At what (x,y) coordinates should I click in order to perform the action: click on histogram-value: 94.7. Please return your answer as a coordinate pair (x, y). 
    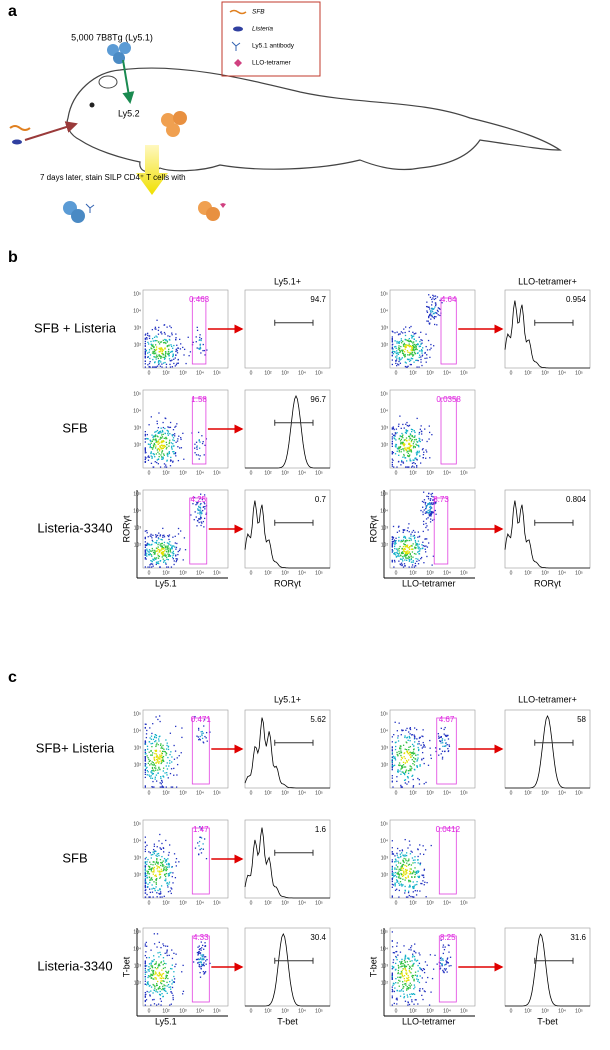
    Looking at the image, I should click on (318, 299).